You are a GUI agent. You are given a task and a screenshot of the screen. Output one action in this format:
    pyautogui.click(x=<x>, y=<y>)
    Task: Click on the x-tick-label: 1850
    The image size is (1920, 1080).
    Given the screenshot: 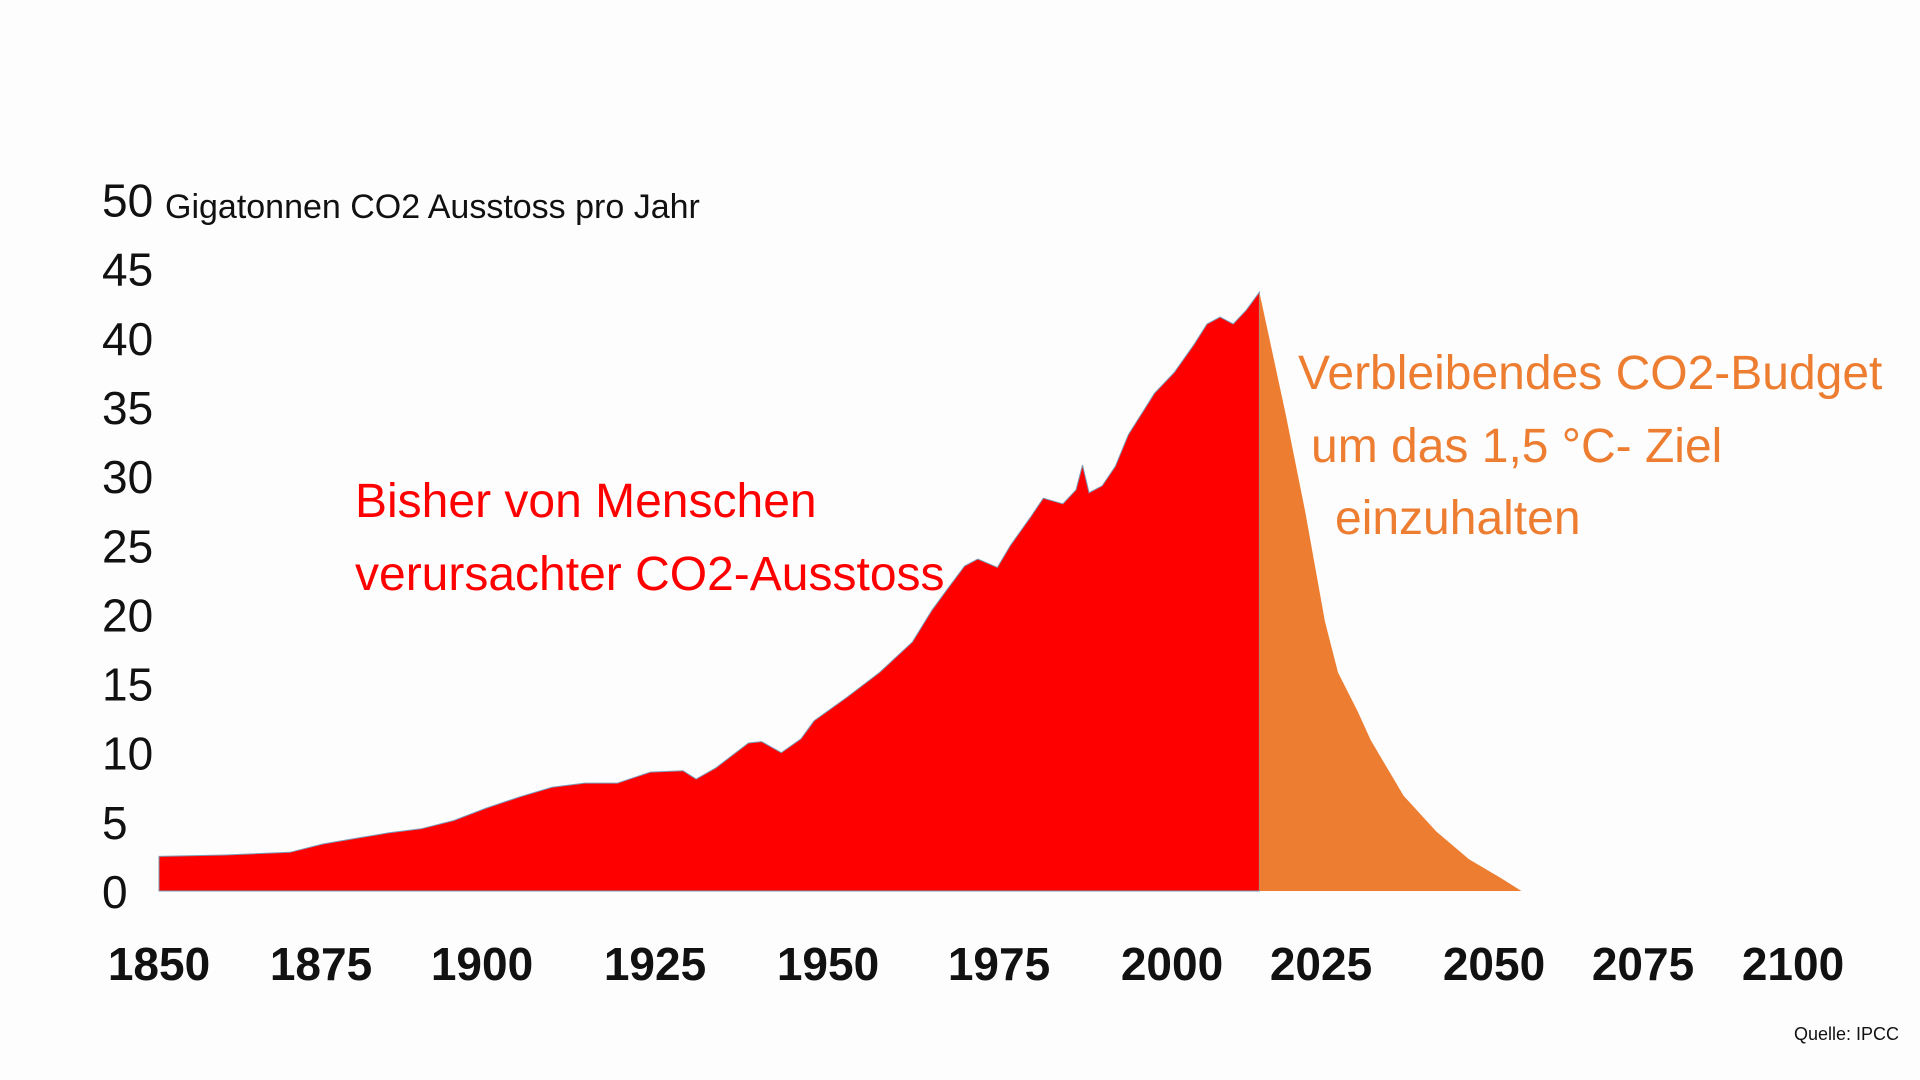 What is the action you would take?
    pyautogui.click(x=159, y=964)
    